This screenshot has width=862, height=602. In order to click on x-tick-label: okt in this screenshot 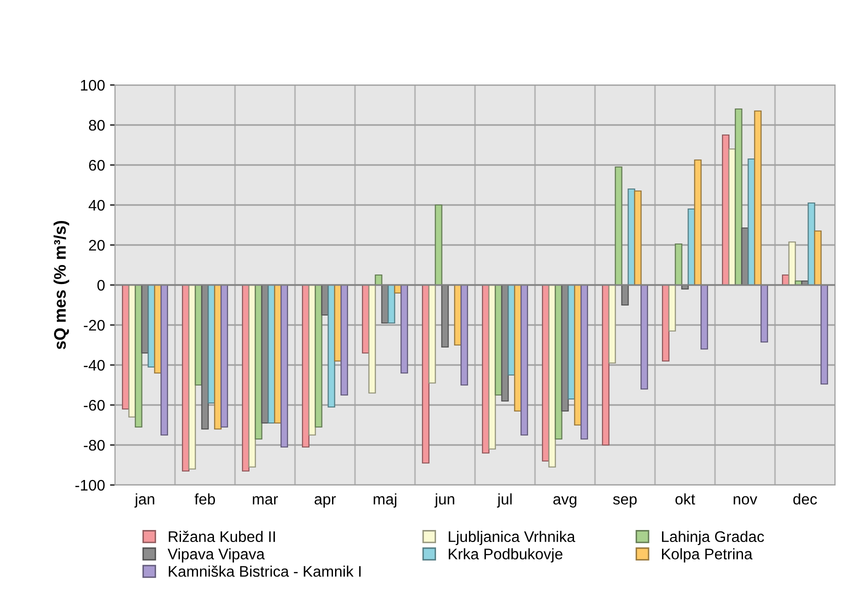, I will do `click(685, 499)`.